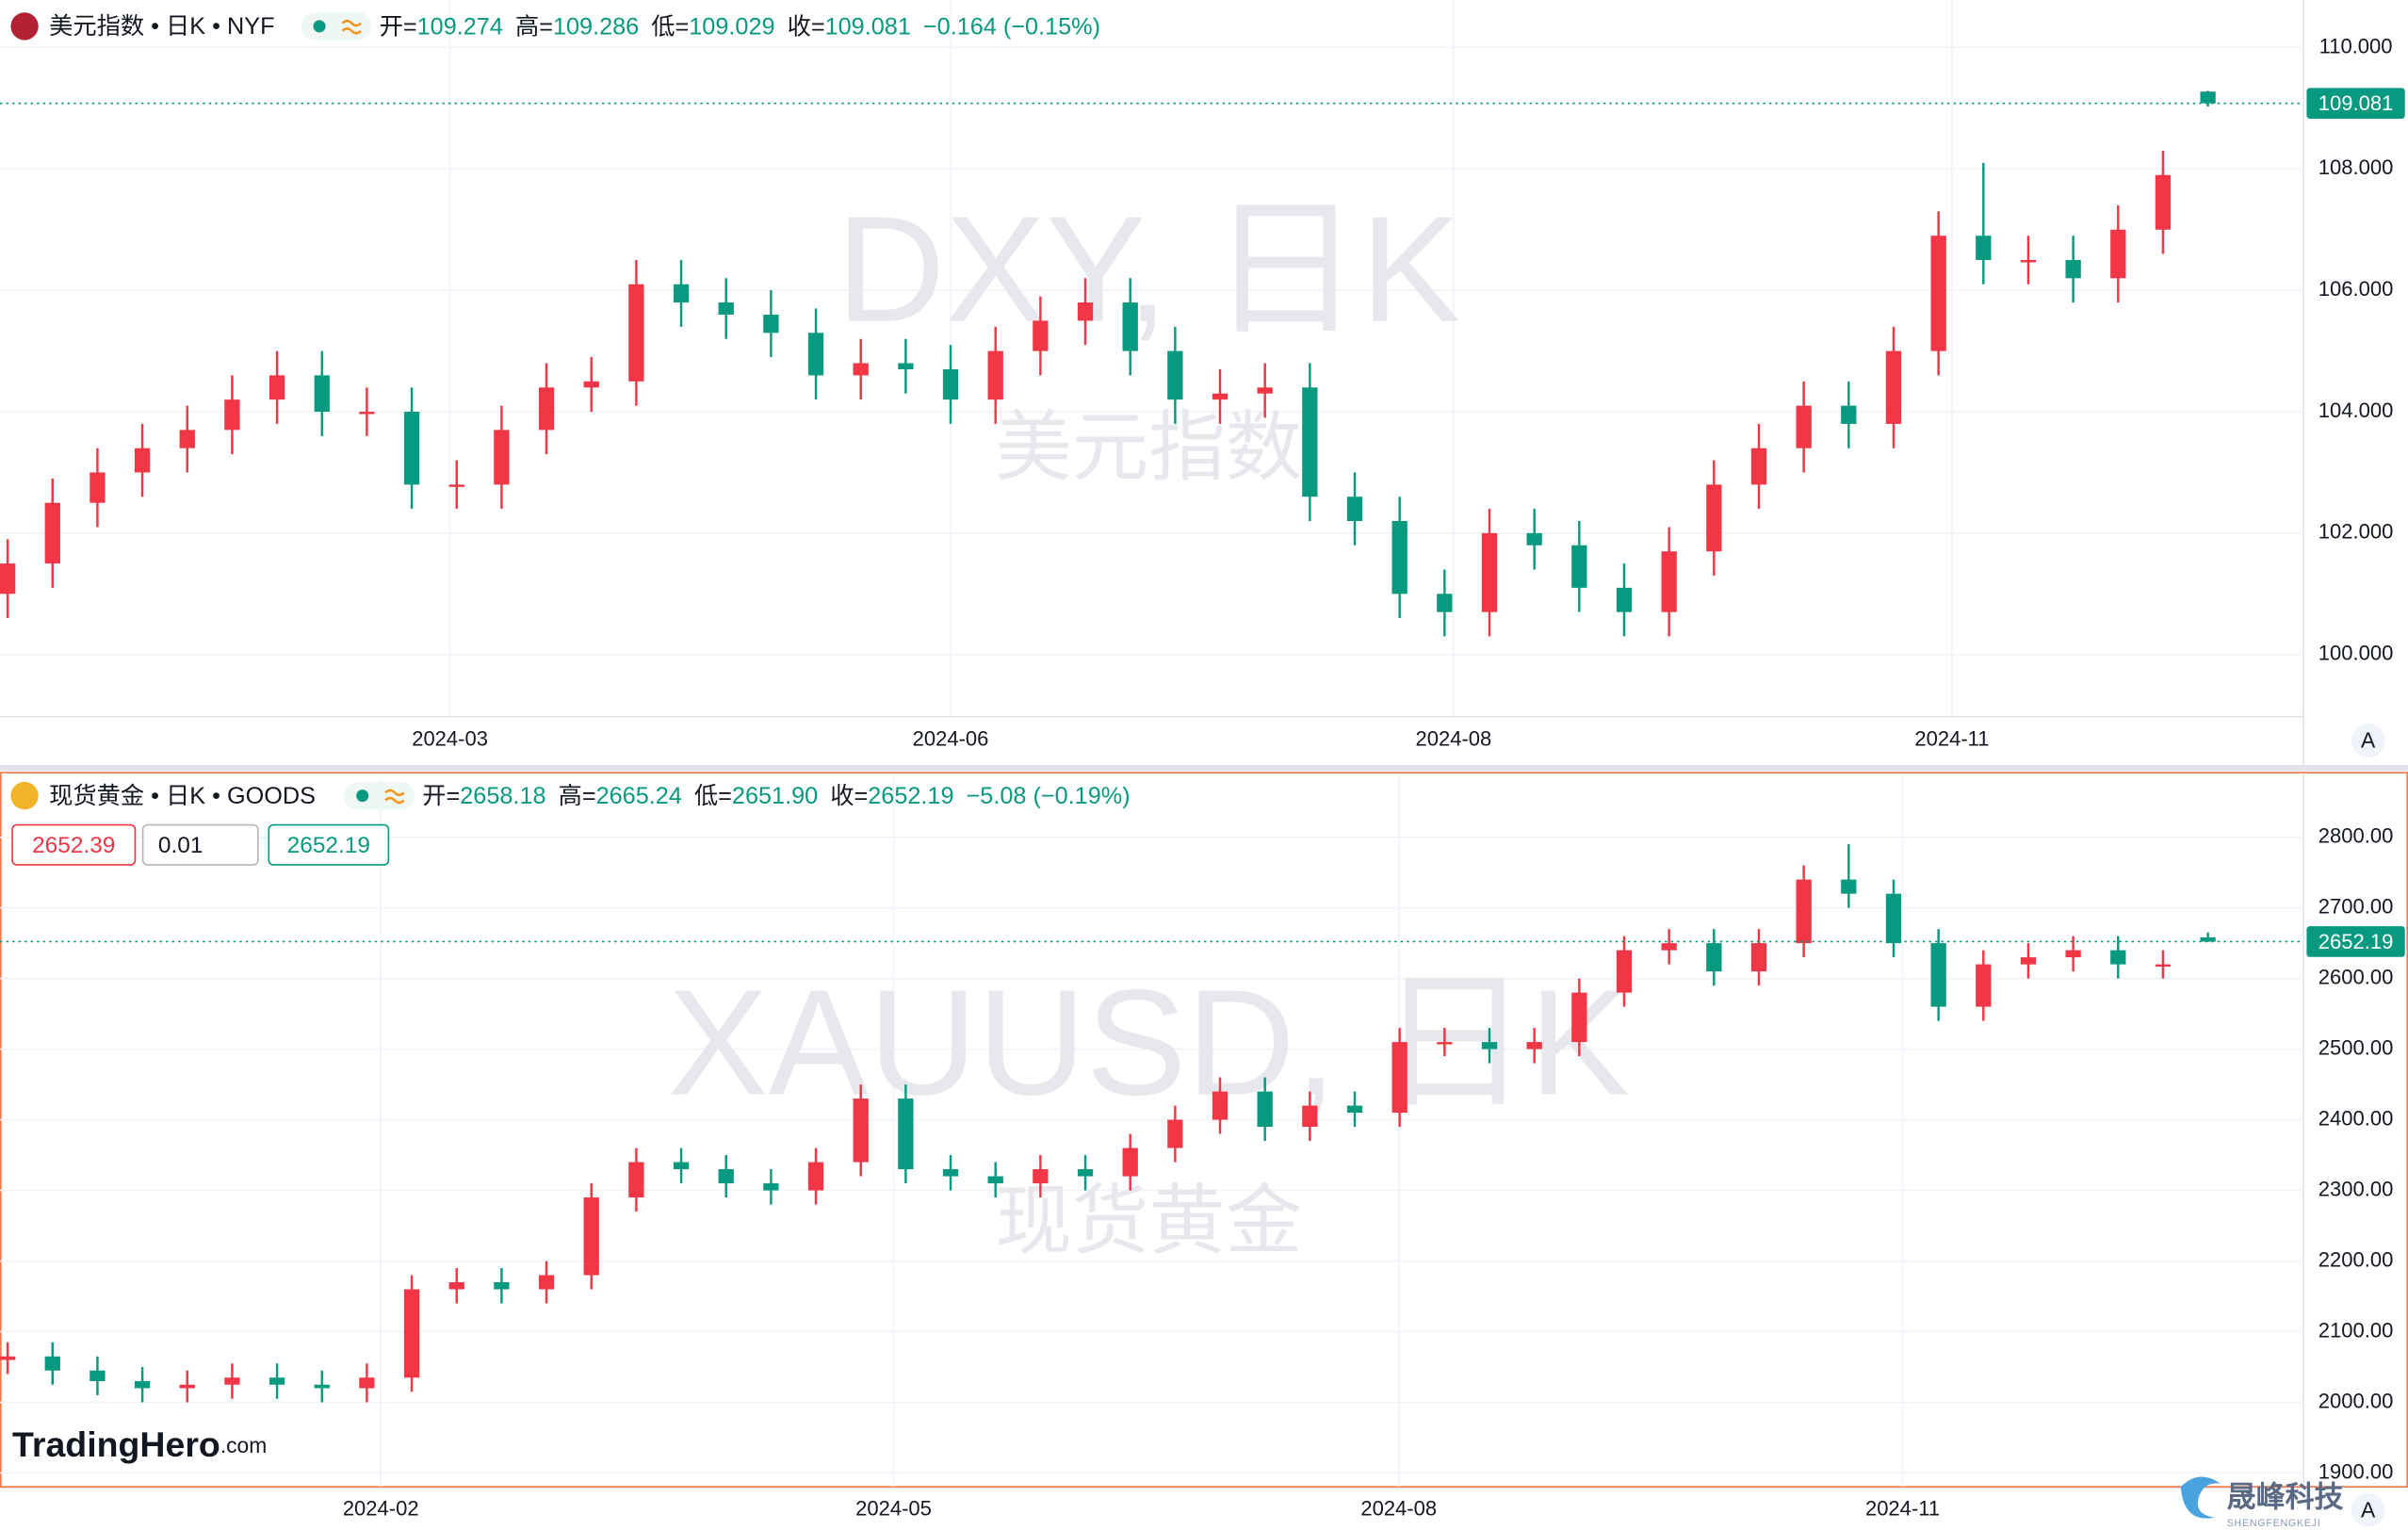  What do you see at coordinates (534, 26) in the screenshot?
I see `ohlc-label: 高=` at bounding box center [534, 26].